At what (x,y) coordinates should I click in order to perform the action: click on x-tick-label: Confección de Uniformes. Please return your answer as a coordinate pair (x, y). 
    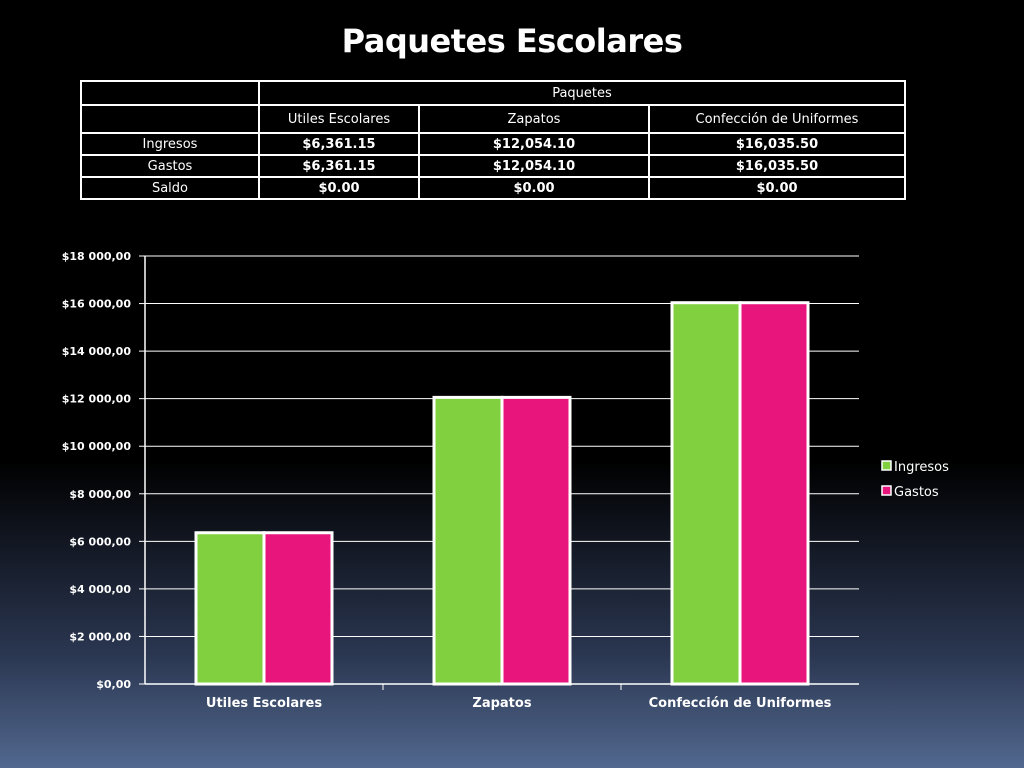
    Looking at the image, I should click on (740, 703).